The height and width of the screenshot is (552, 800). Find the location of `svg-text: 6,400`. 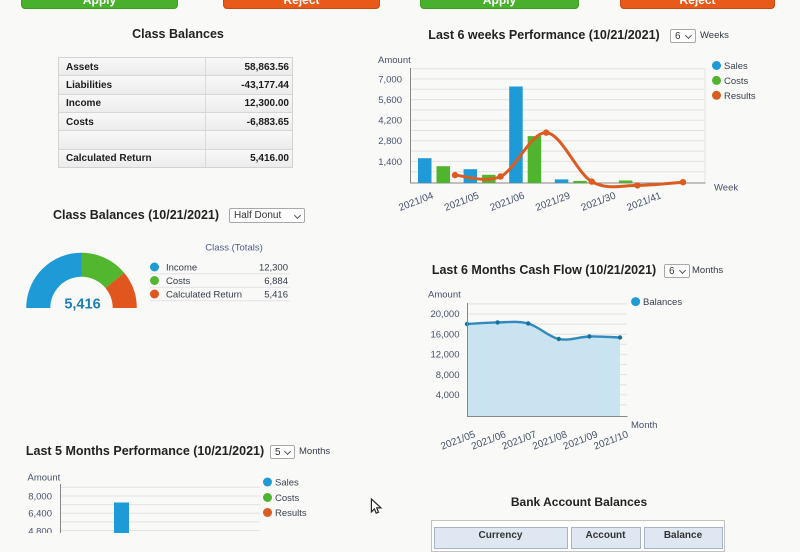

svg-text: 6,400 is located at coordinates (40, 514).